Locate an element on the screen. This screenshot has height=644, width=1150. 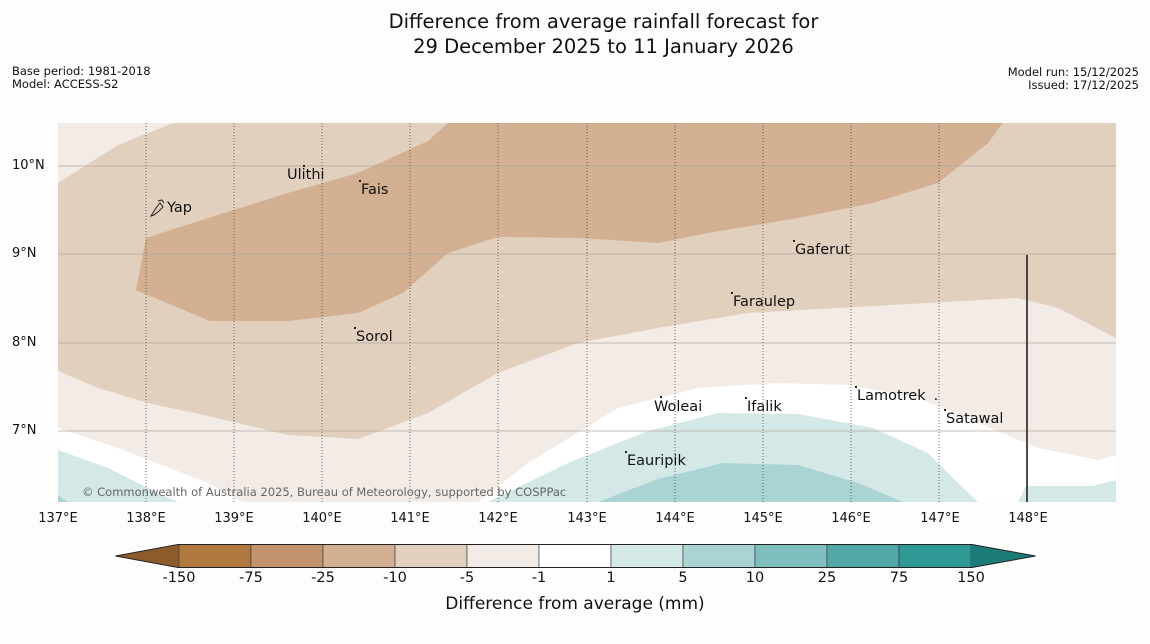
lon-label-145e: 145°E is located at coordinates (763, 518).